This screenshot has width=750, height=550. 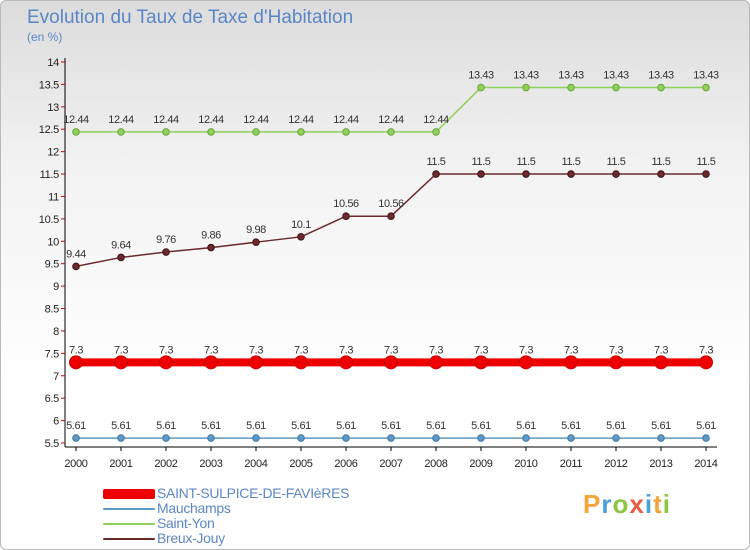 What do you see at coordinates (256, 230) in the screenshot?
I see `data-label: 9.98` at bounding box center [256, 230].